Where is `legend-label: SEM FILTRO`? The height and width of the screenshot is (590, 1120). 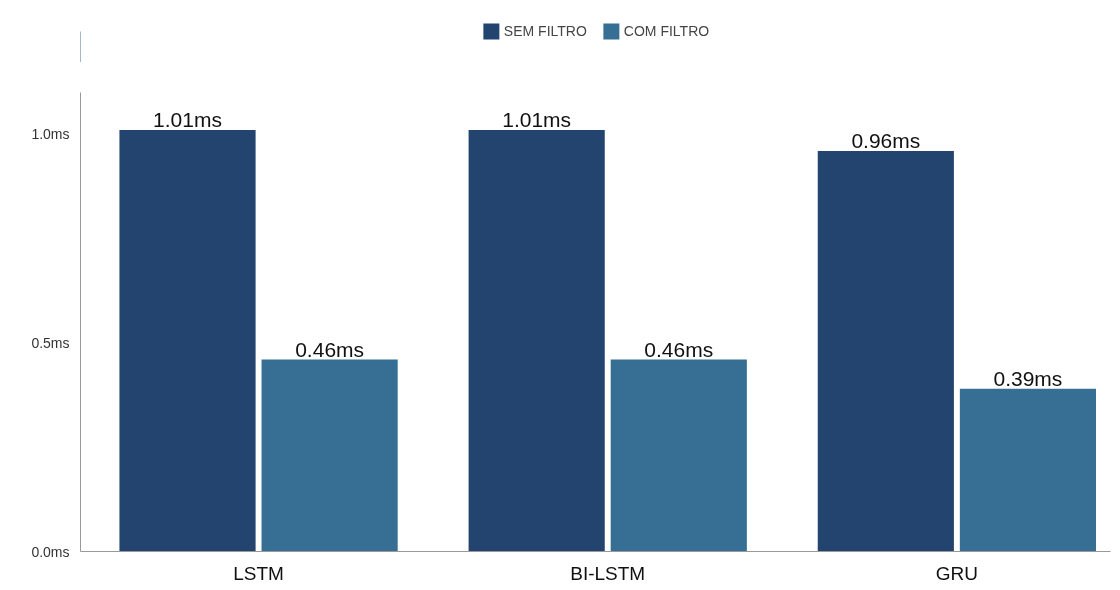
legend-label: SEM FILTRO is located at coordinates (545, 31).